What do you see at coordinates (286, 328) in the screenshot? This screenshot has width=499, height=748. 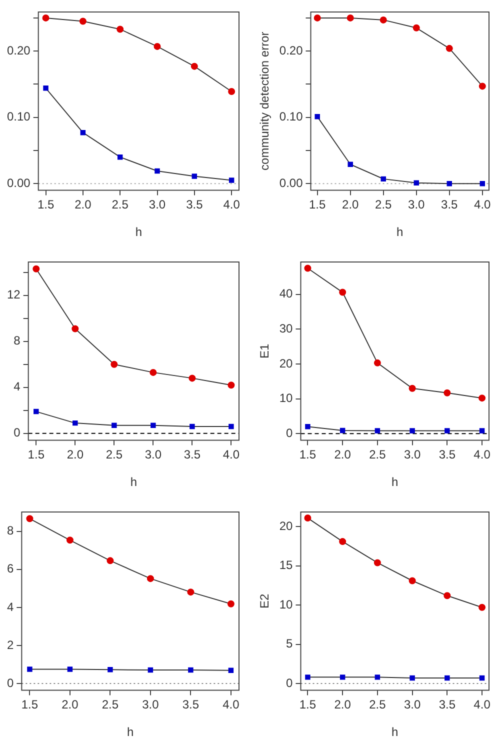 I see `y-tick-label: 30` at bounding box center [286, 328].